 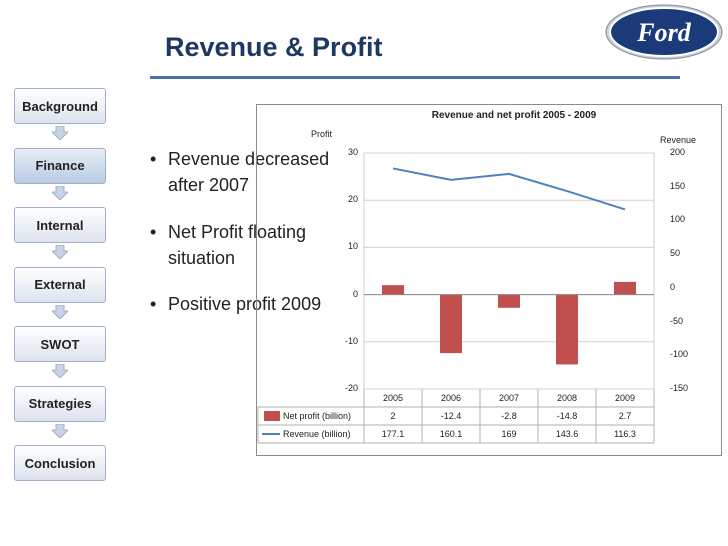 What do you see at coordinates (393, 434) in the screenshot?
I see `revenue-data-label: 177.1` at bounding box center [393, 434].